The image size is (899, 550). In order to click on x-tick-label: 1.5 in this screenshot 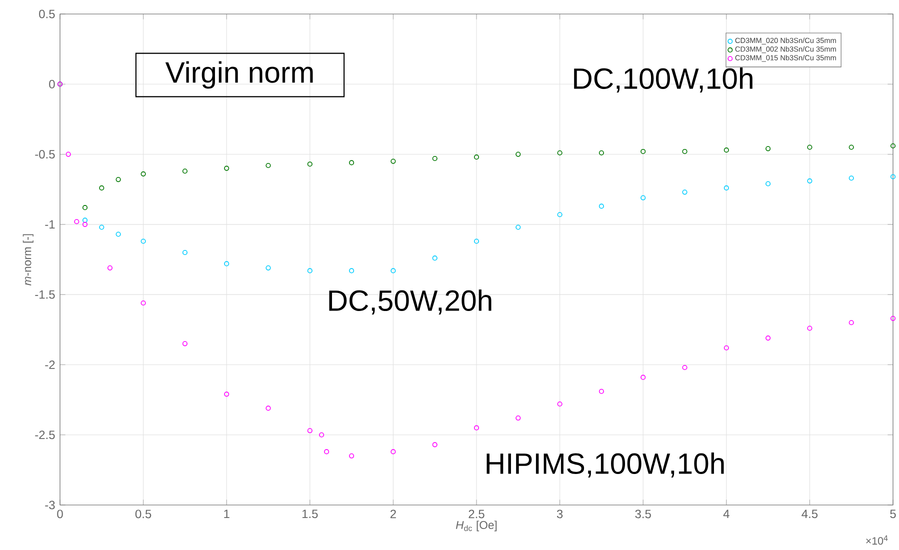, I will do `click(310, 514)`.